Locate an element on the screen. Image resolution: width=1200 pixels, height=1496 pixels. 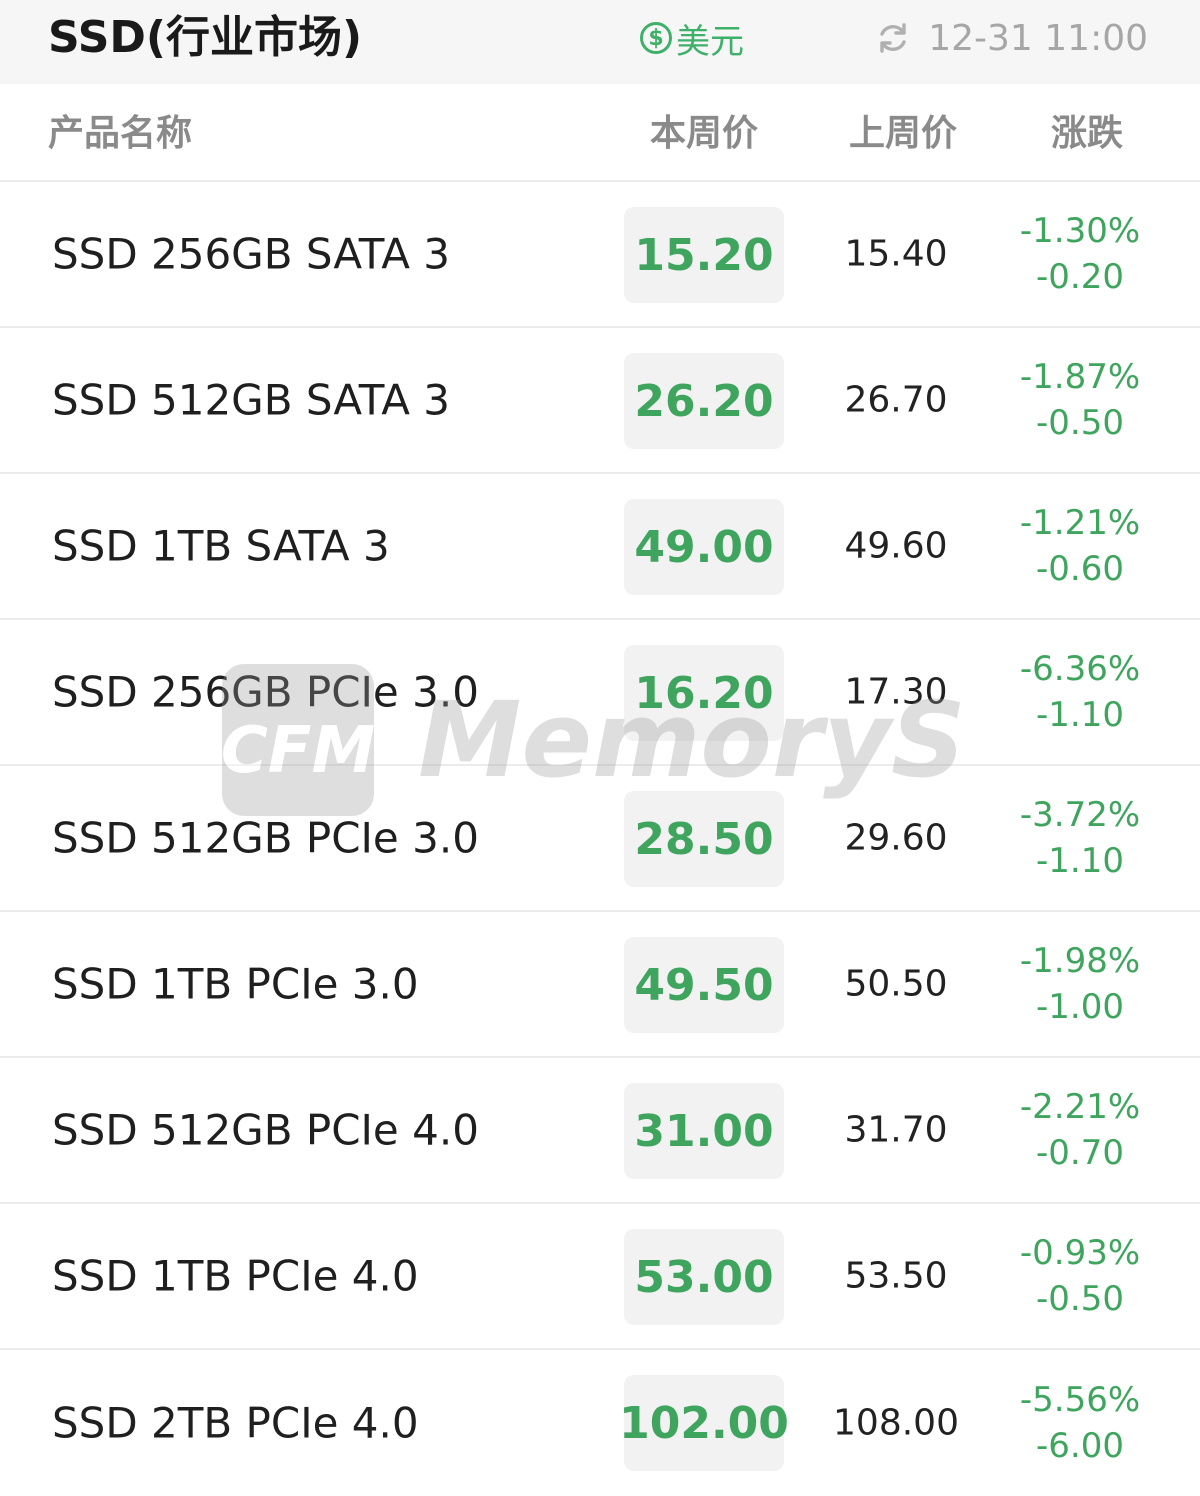
this-week-price: 26.20 is located at coordinates (704, 401).